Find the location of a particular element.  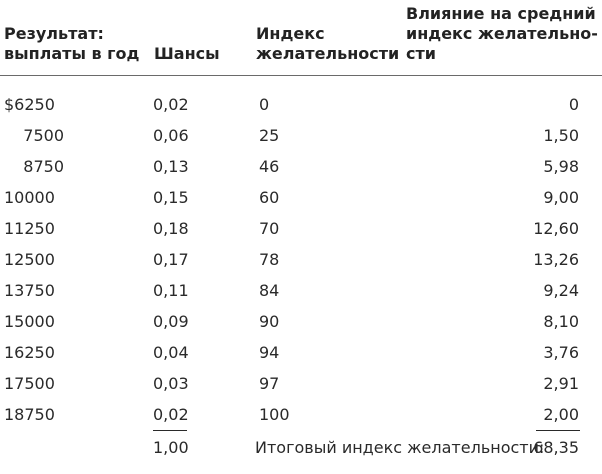

cell-odds: 0,11 is located at coordinates (171, 290).